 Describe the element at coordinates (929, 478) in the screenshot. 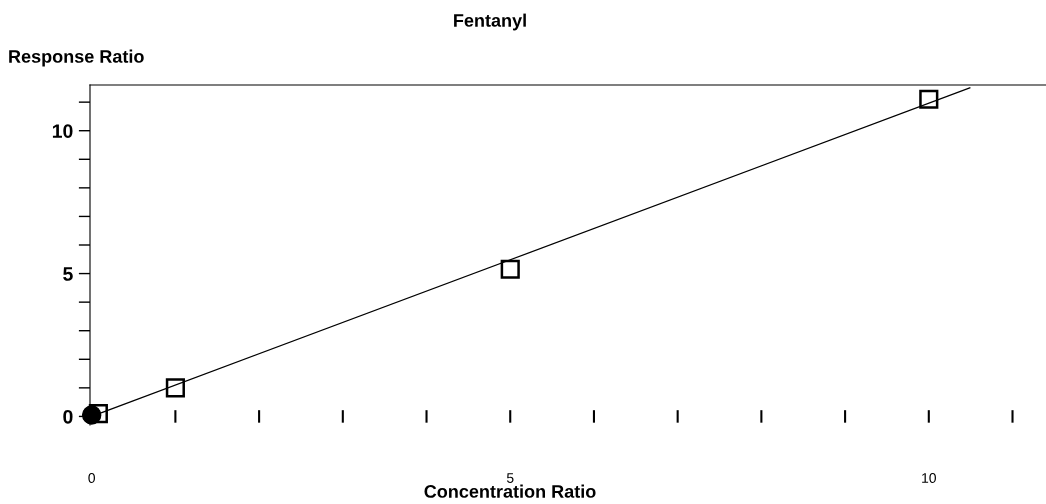

I see `x-tick-label: 10` at that location.